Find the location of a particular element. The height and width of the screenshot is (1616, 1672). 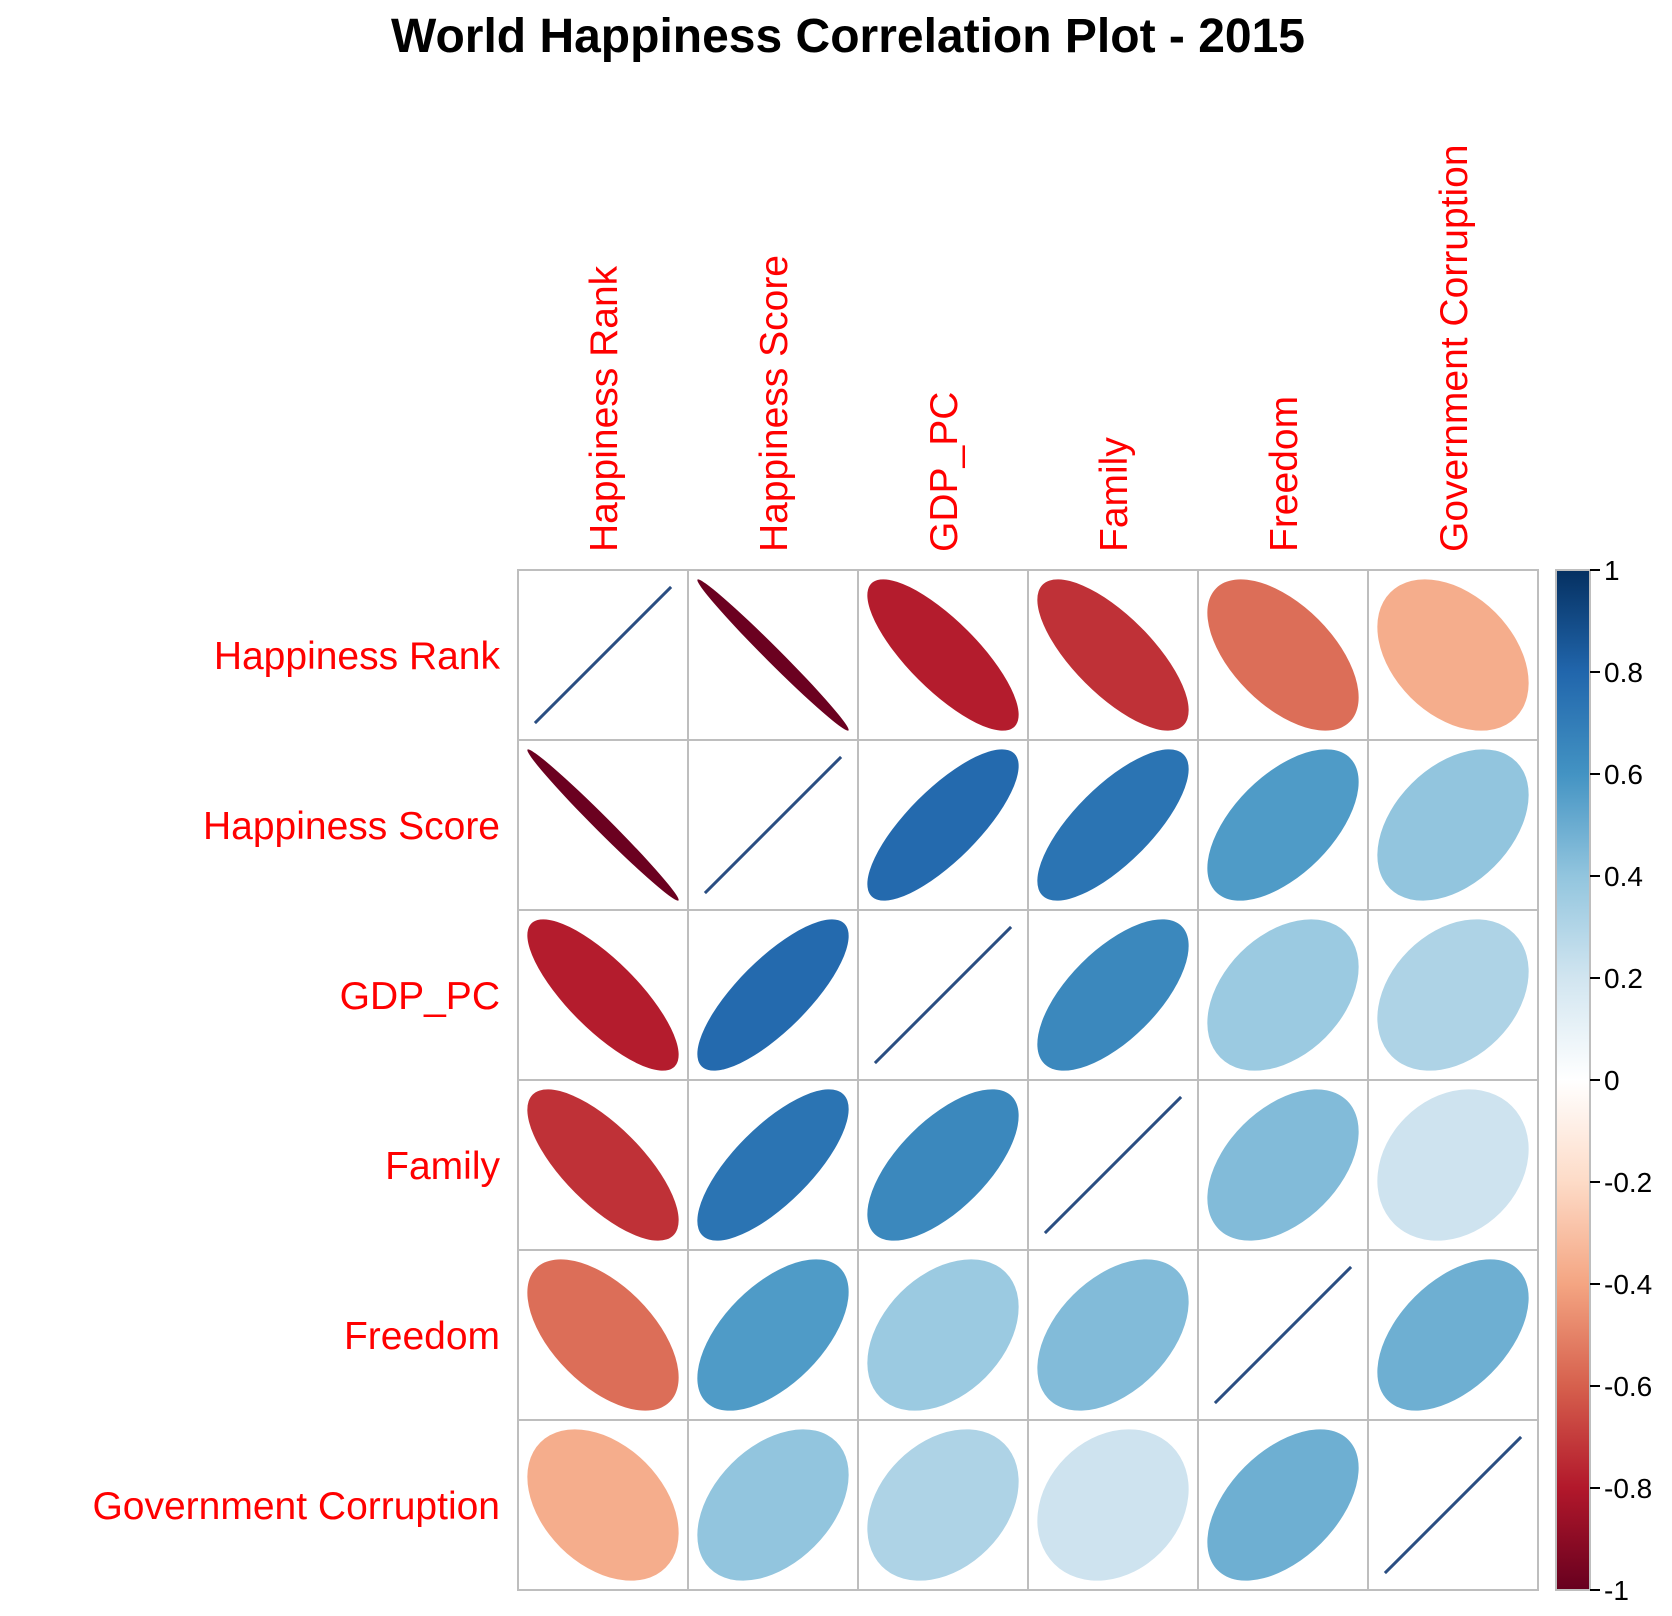

ellipse-happiness-rank-family is located at coordinates (1113, 655).